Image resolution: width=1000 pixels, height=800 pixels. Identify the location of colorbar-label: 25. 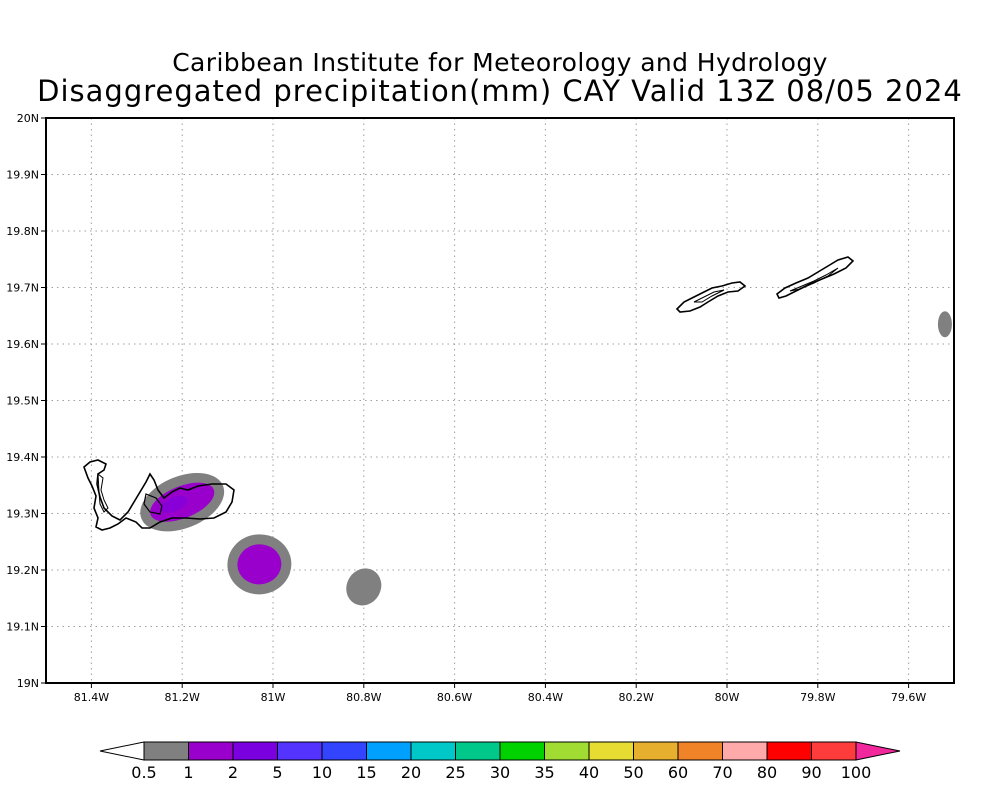
(455, 772).